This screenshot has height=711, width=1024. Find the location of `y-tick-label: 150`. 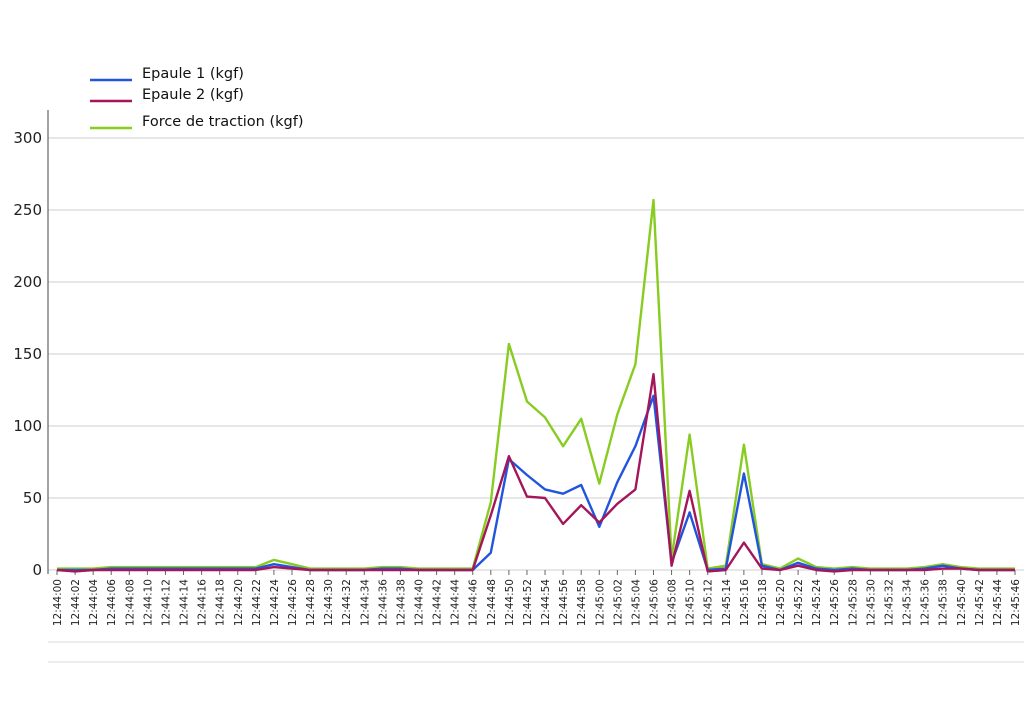

y-tick-label: 150 is located at coordinates (27, 354).